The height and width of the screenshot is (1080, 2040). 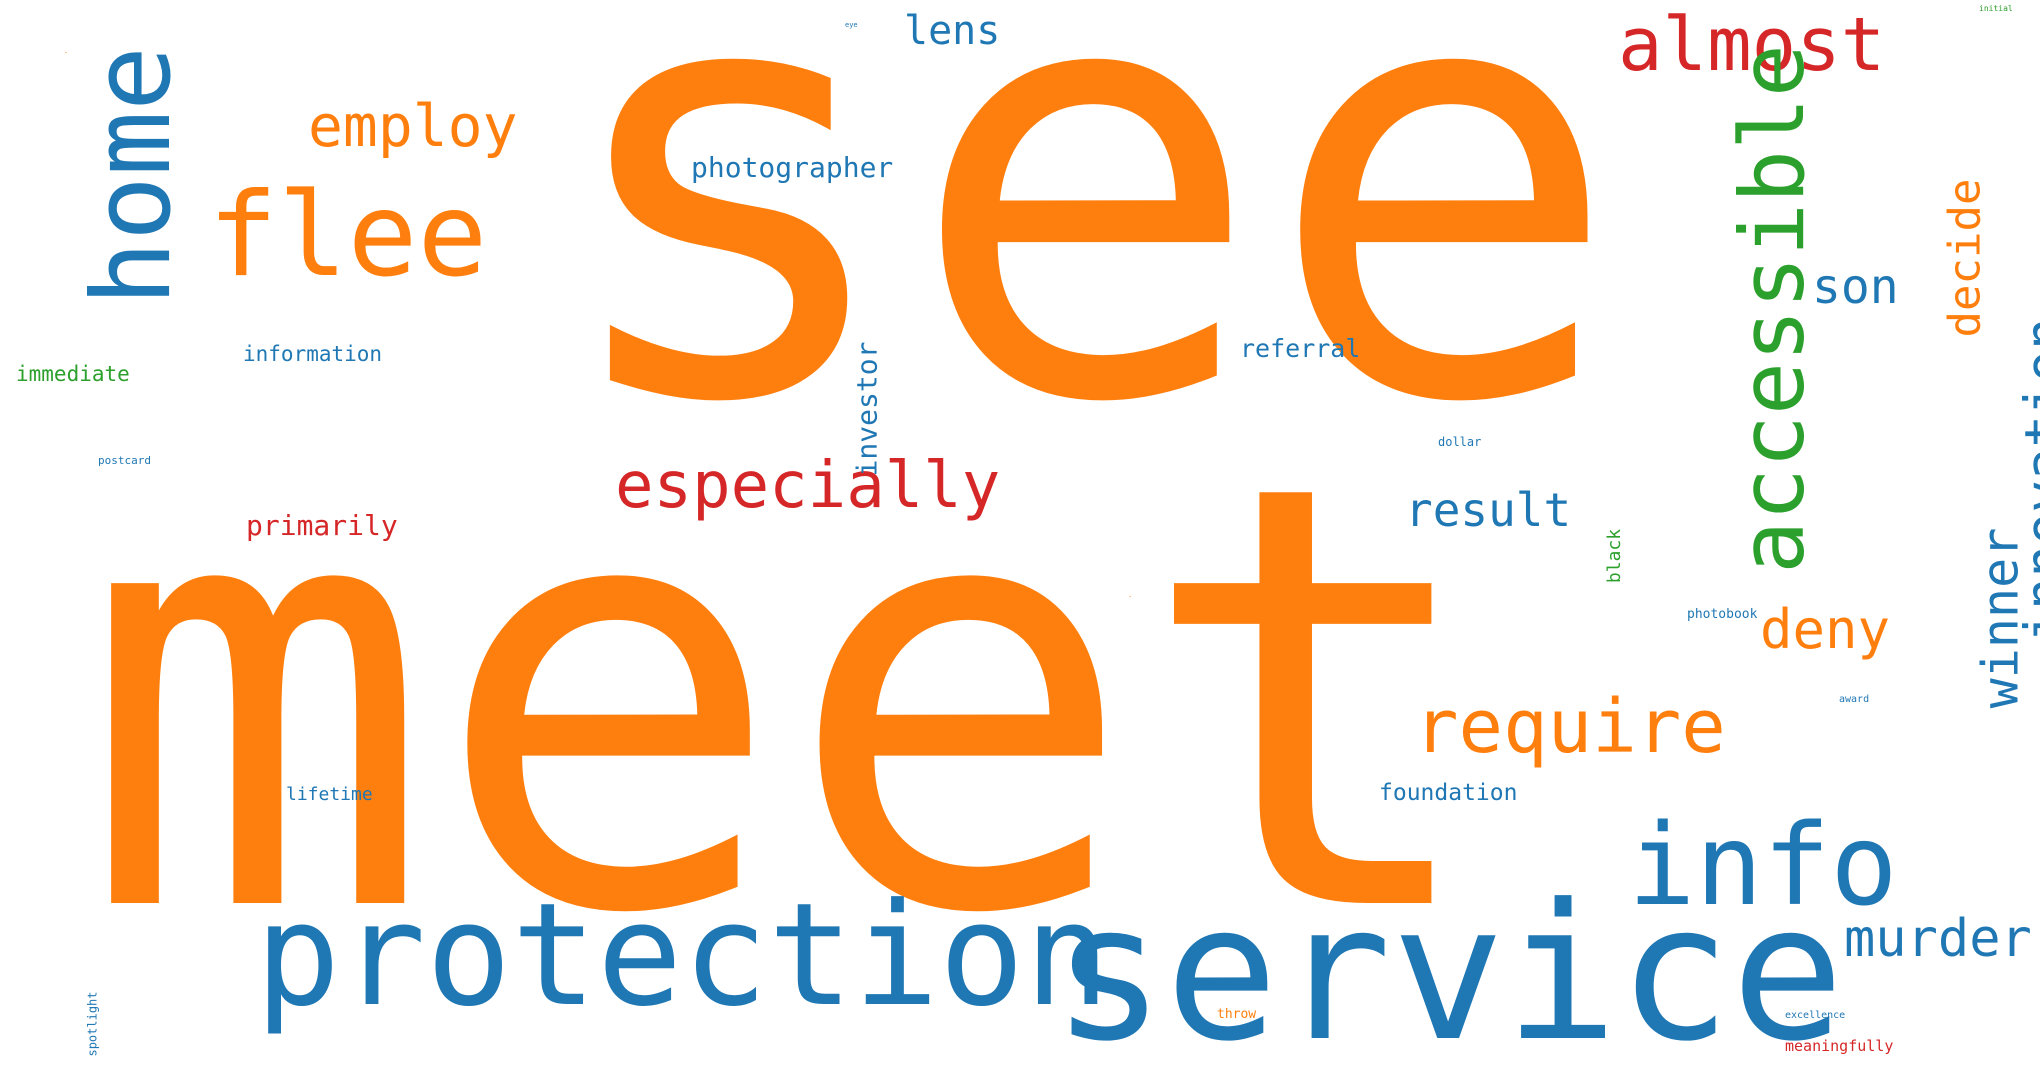 I want to click on word-murder: murder, so click(x=1938, y=939).